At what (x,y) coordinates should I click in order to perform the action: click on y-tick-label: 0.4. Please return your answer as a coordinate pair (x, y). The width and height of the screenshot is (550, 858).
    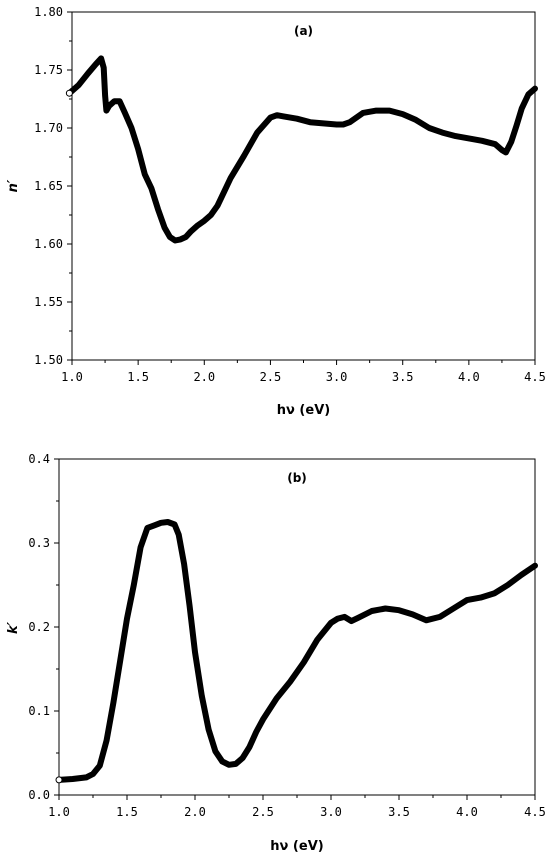
    Looking at the image, I should click on (39, 459).